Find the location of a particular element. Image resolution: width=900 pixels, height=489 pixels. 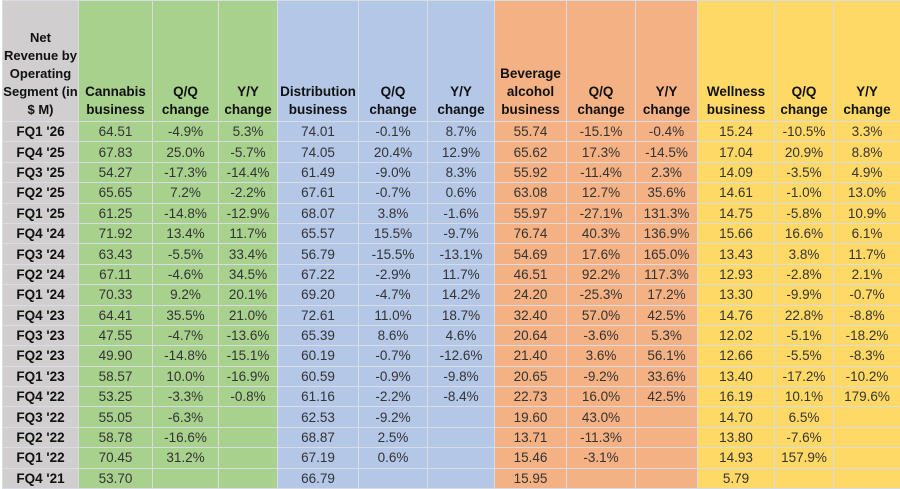

cell-cannabis-qq: 35.5% is located at coordinates (186, 315).